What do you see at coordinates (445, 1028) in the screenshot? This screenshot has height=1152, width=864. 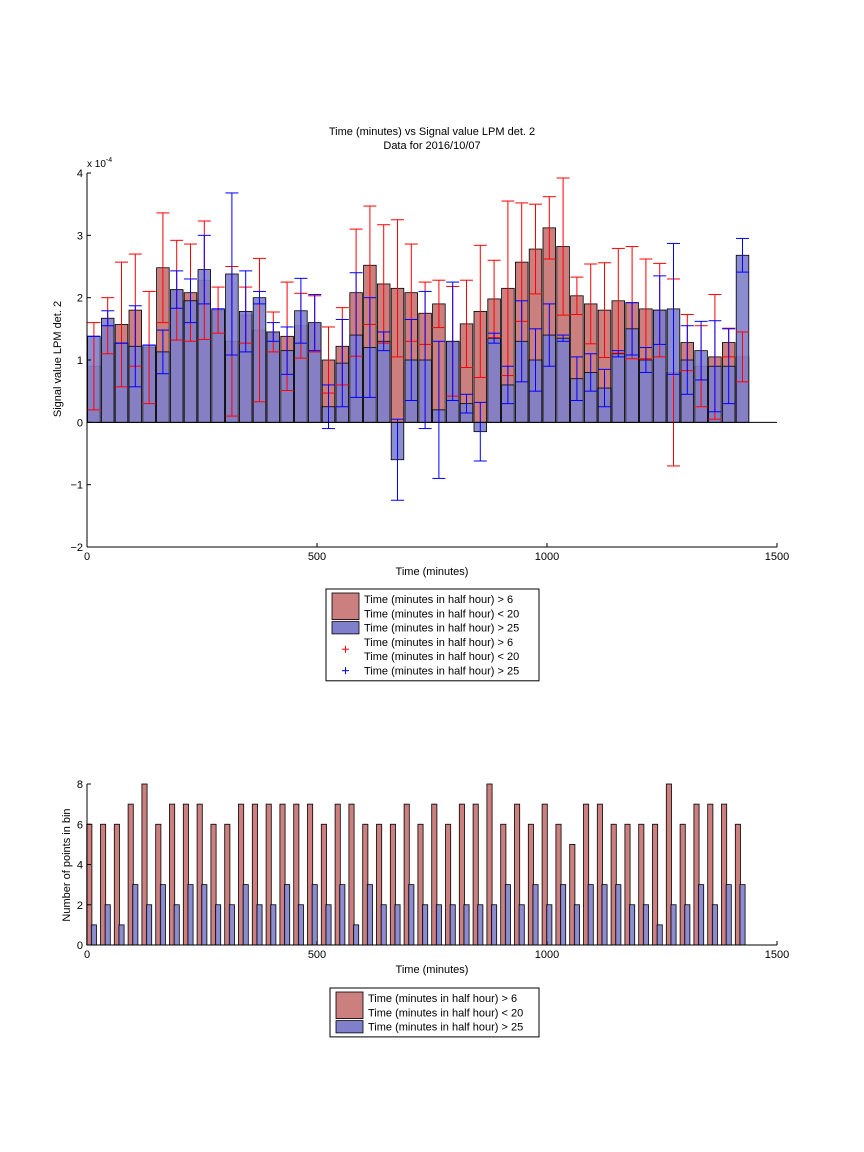 I see `chart2-legend-label-1-0: Time (minutes in half hour) > 25` at bounding box center [445, 1028].